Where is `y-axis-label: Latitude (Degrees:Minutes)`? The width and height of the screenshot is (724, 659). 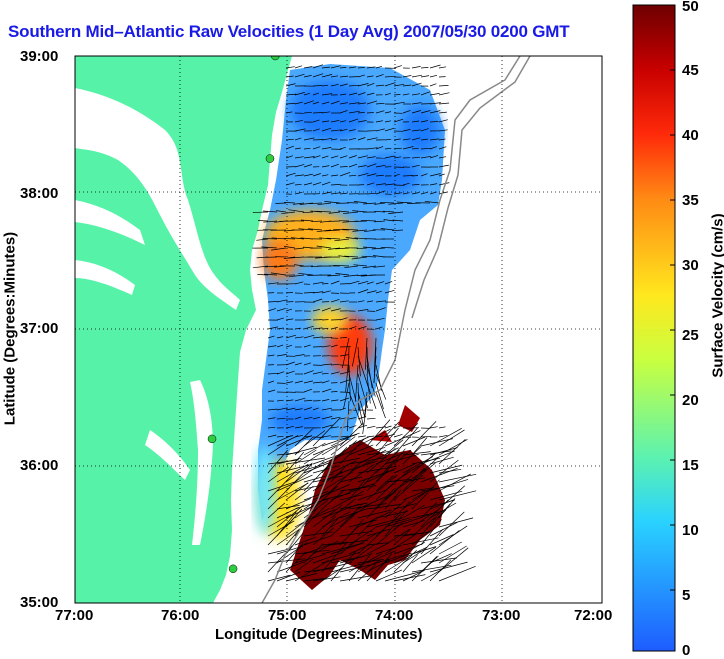
y-axis-label: Latitude (Degrees:Minutes) is located at coordinates (10, 328).